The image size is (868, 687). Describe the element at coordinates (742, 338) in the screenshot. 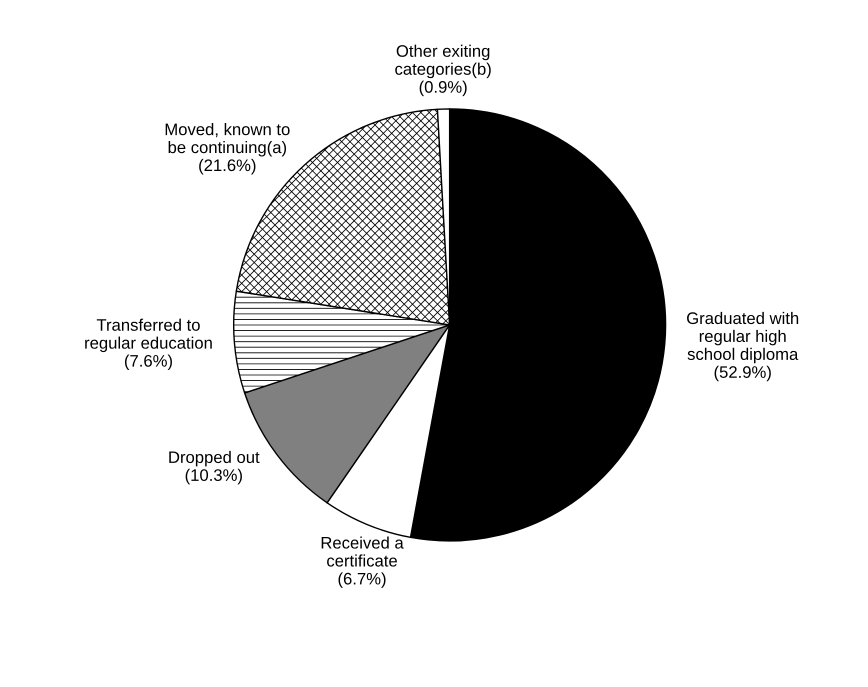

I see `slice-label: Graduated with regular high school diploma` at that location.